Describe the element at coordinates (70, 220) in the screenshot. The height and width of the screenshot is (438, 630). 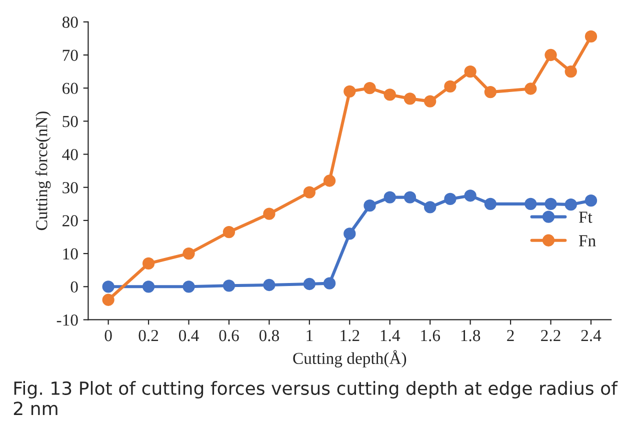
I see `y-tick-label: 20` at that location.